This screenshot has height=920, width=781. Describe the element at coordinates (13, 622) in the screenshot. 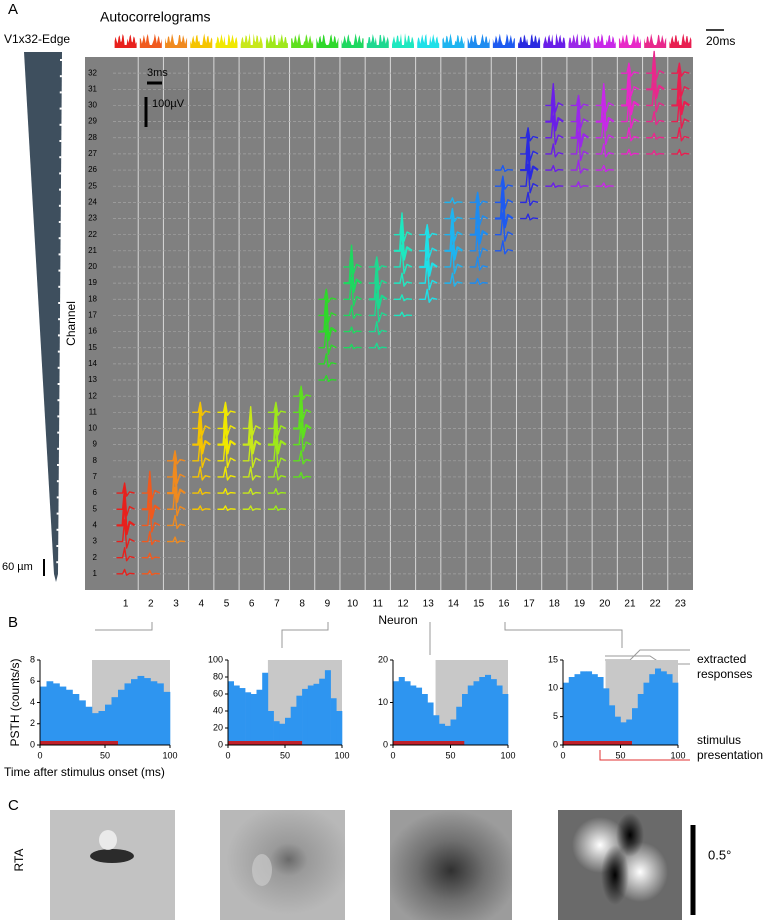

I see `panel-label: B` at that location.